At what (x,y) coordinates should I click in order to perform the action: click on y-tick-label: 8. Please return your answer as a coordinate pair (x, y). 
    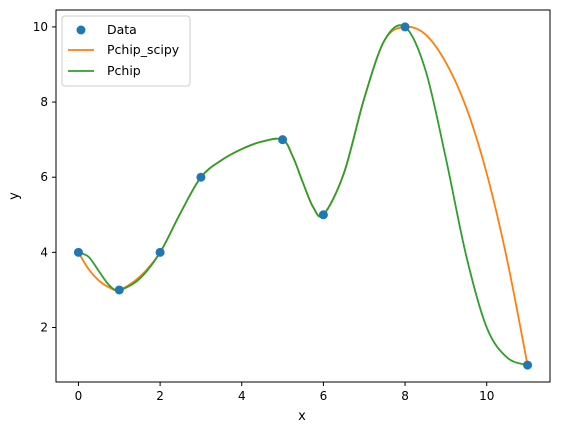
    Looking at the image, I should click on (44, 102).